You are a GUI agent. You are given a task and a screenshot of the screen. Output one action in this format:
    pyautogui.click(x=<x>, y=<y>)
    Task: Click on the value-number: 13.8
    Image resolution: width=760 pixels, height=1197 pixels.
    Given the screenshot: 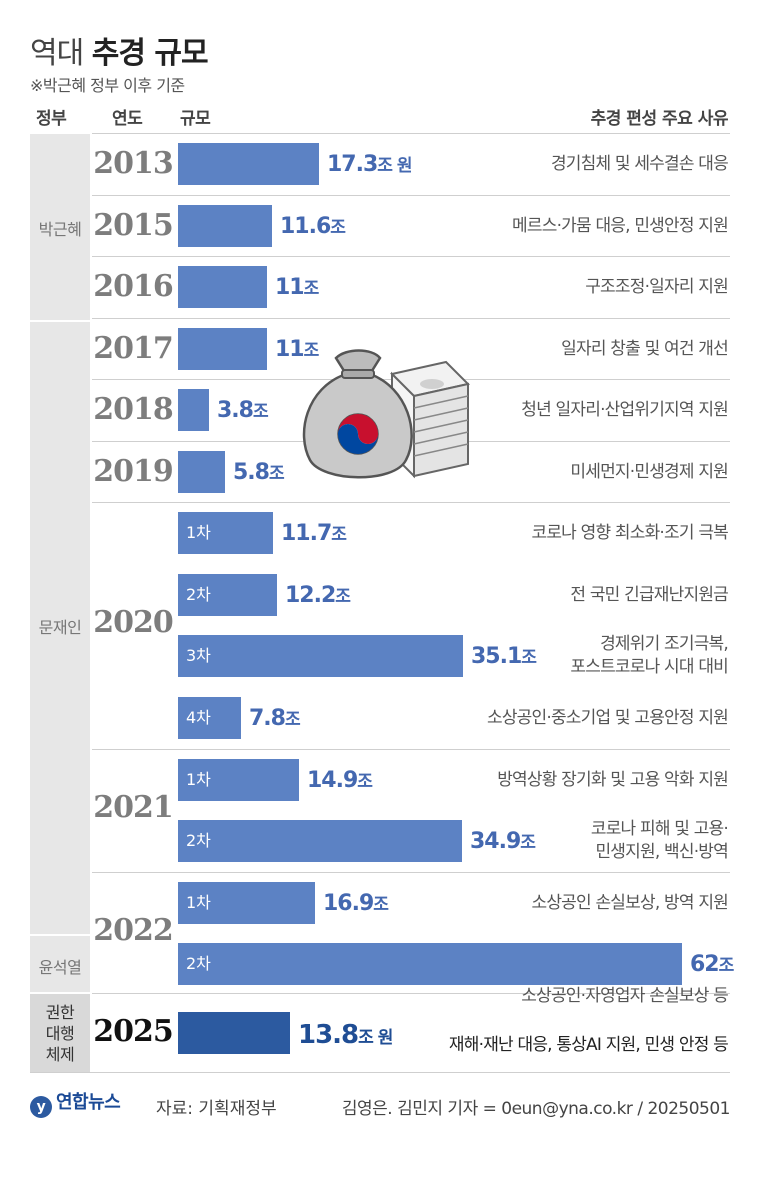 What is the action you would take?
    pyautogui.click(x=328, y=1035)
    